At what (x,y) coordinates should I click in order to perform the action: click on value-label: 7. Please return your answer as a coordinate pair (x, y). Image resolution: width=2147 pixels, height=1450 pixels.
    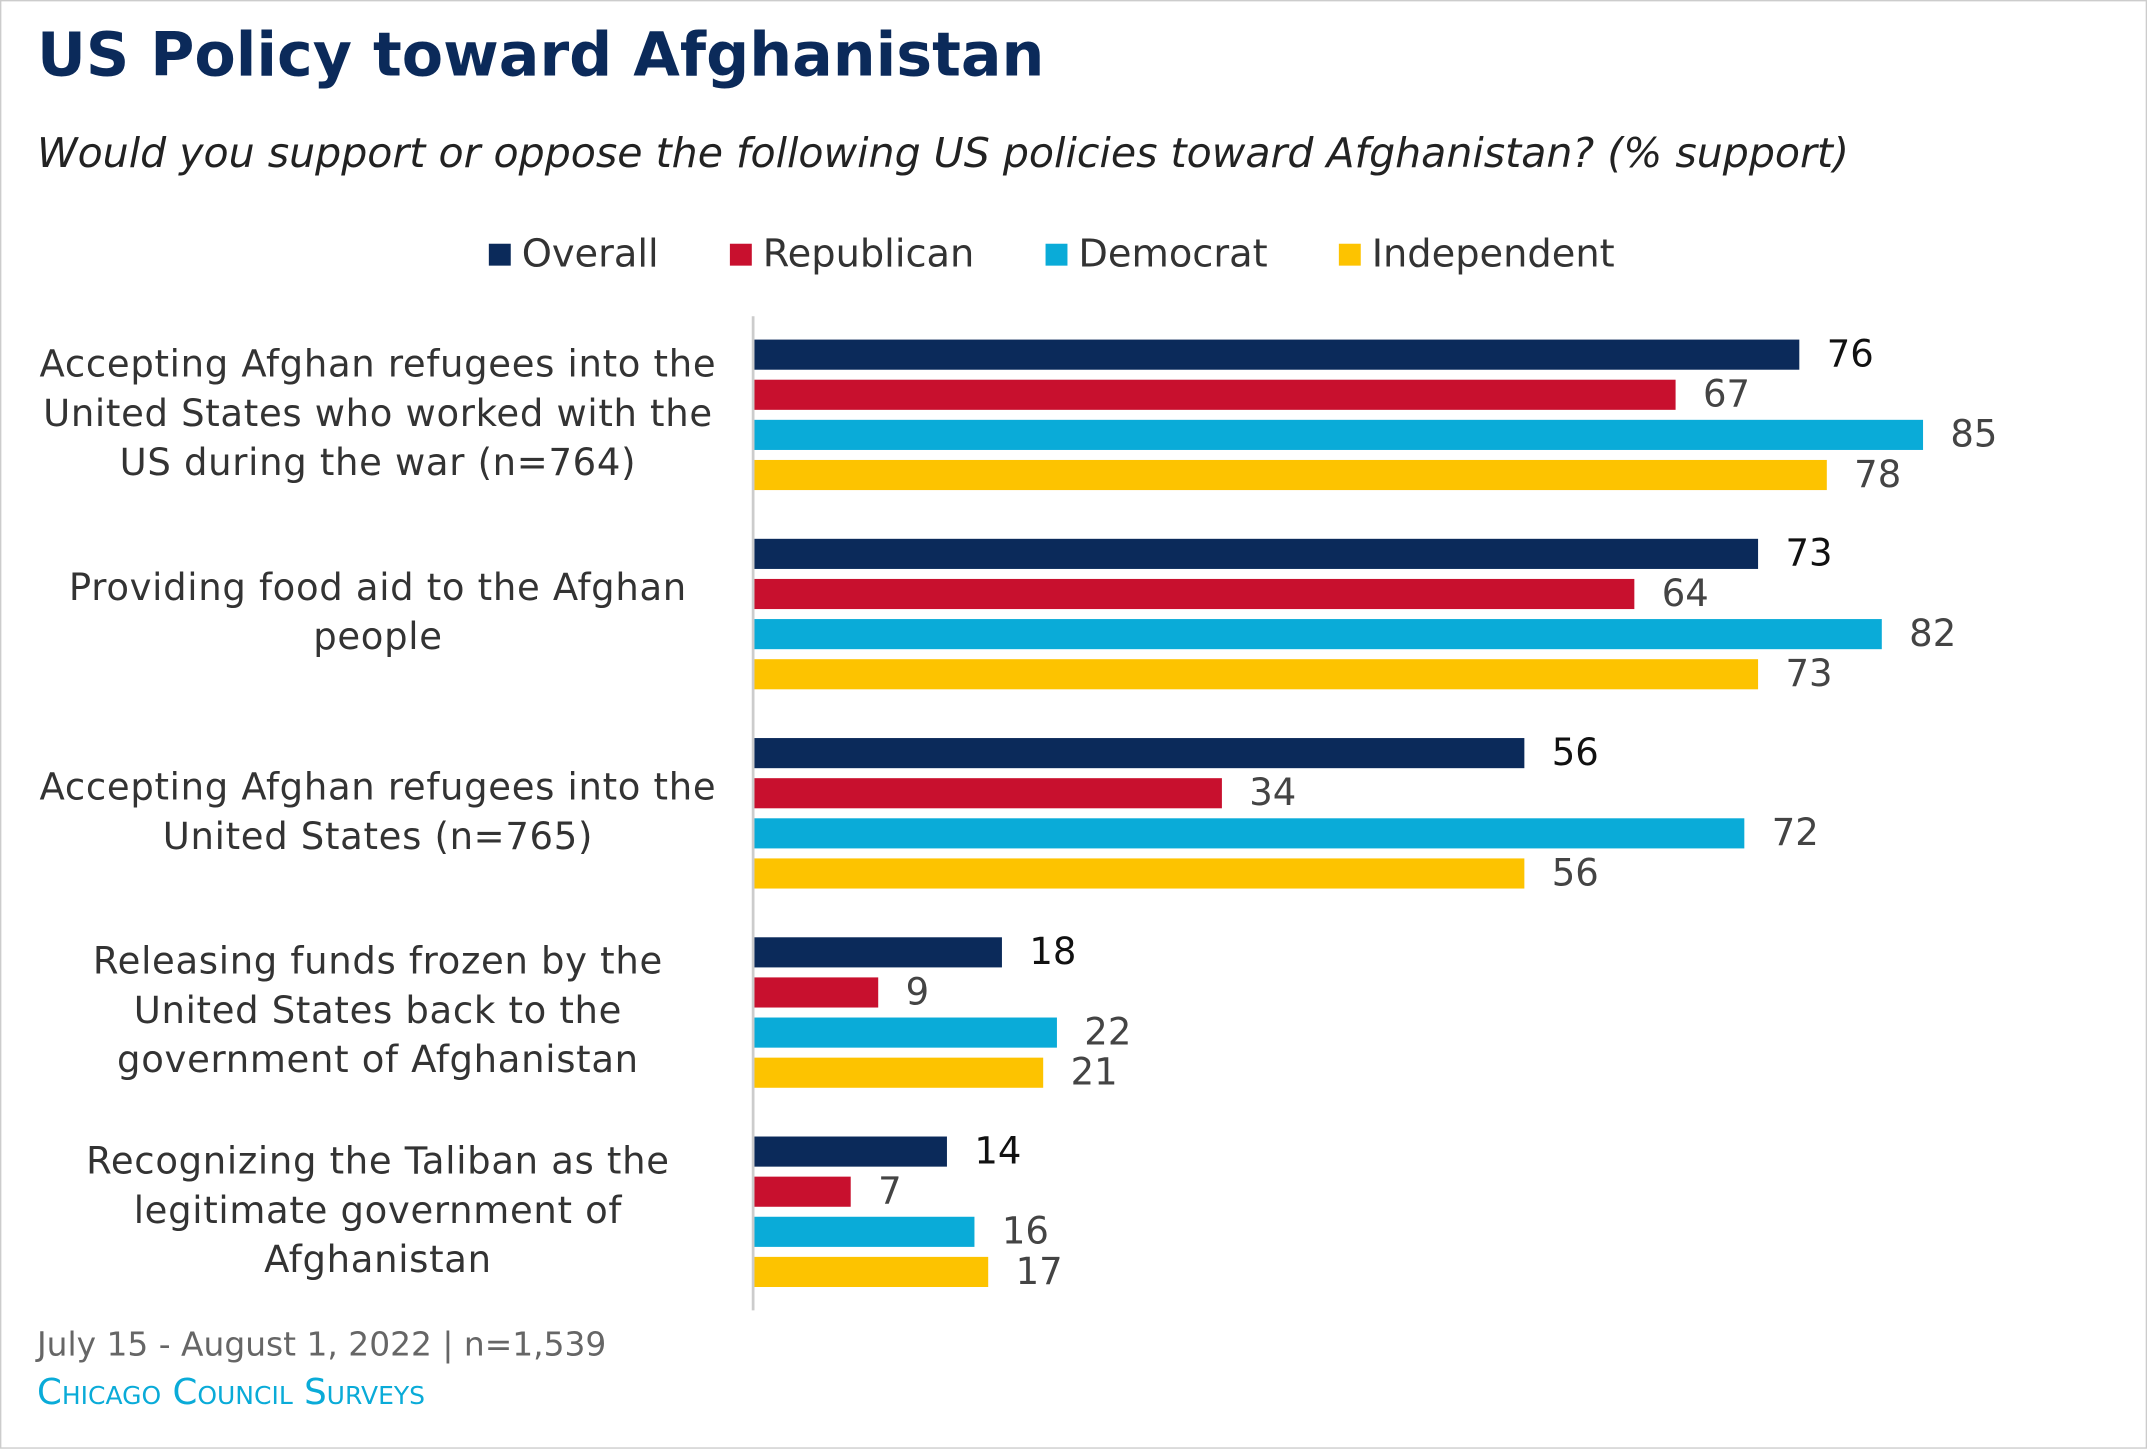
    Looking at the image, I should click on (890, 1191).